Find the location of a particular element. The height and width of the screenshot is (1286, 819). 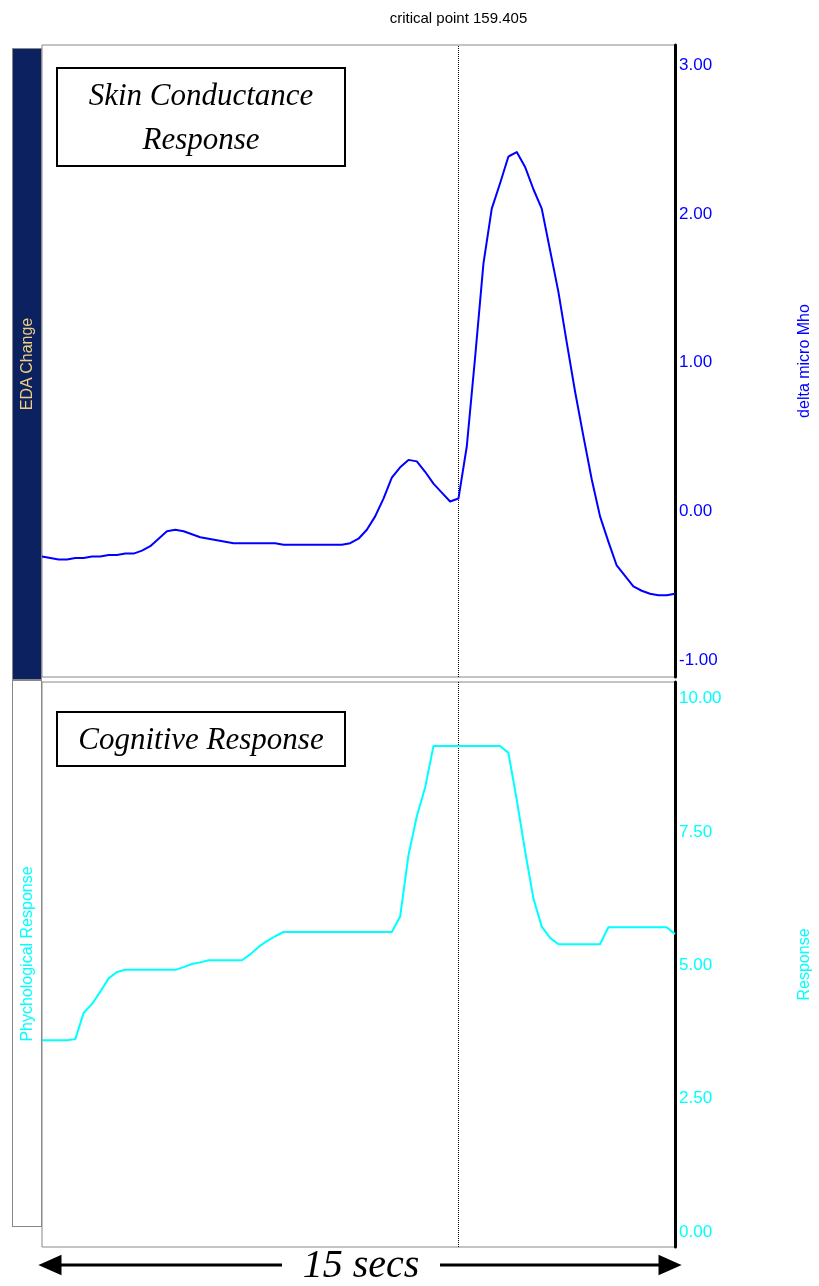

annotation: Skin Conductance Response is located at coordinates (201, 117).